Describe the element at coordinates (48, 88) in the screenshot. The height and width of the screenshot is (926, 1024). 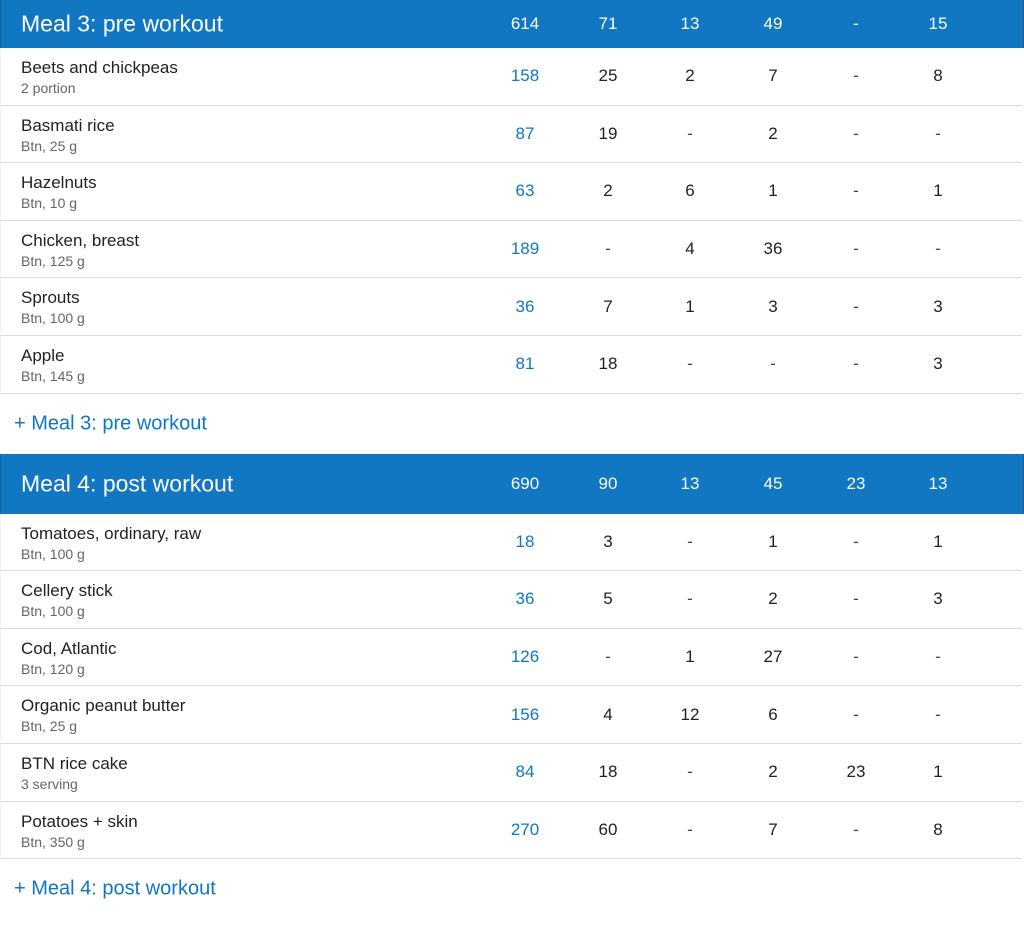
I see `food-portion: 2 portion` at that location.